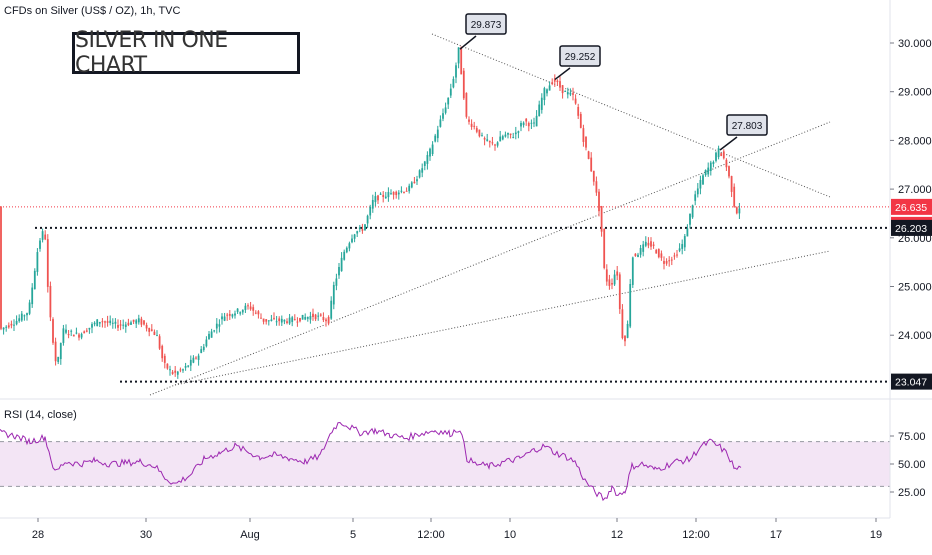 The height and width of the screenshot is (555, 932). I want to click on x-tick-label: 10, so click(510, 535).